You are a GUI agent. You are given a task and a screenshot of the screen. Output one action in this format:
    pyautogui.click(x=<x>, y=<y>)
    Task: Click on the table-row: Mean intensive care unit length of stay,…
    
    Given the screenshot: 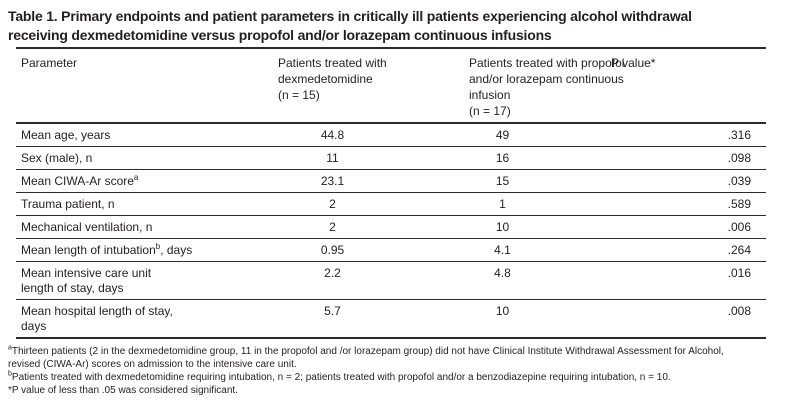 What is the action you would take?
    pyautogui.click(x=391, y=280)
    